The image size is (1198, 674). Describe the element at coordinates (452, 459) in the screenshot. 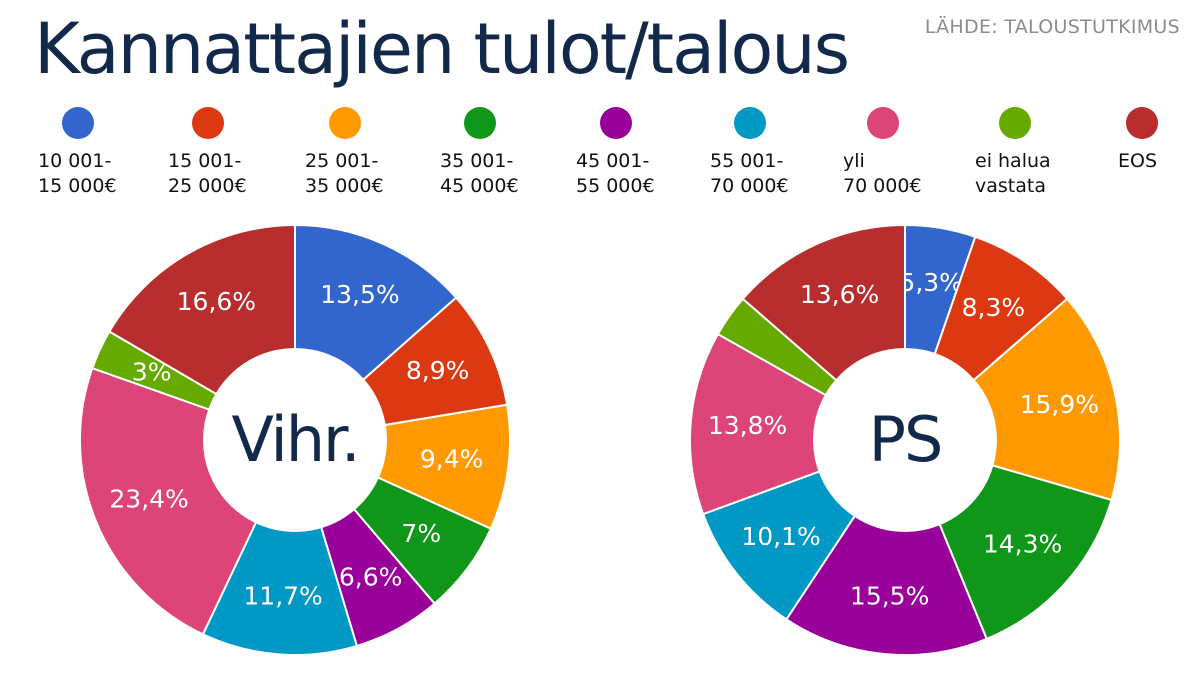

I see `slice-label: 9,4%` at that location.